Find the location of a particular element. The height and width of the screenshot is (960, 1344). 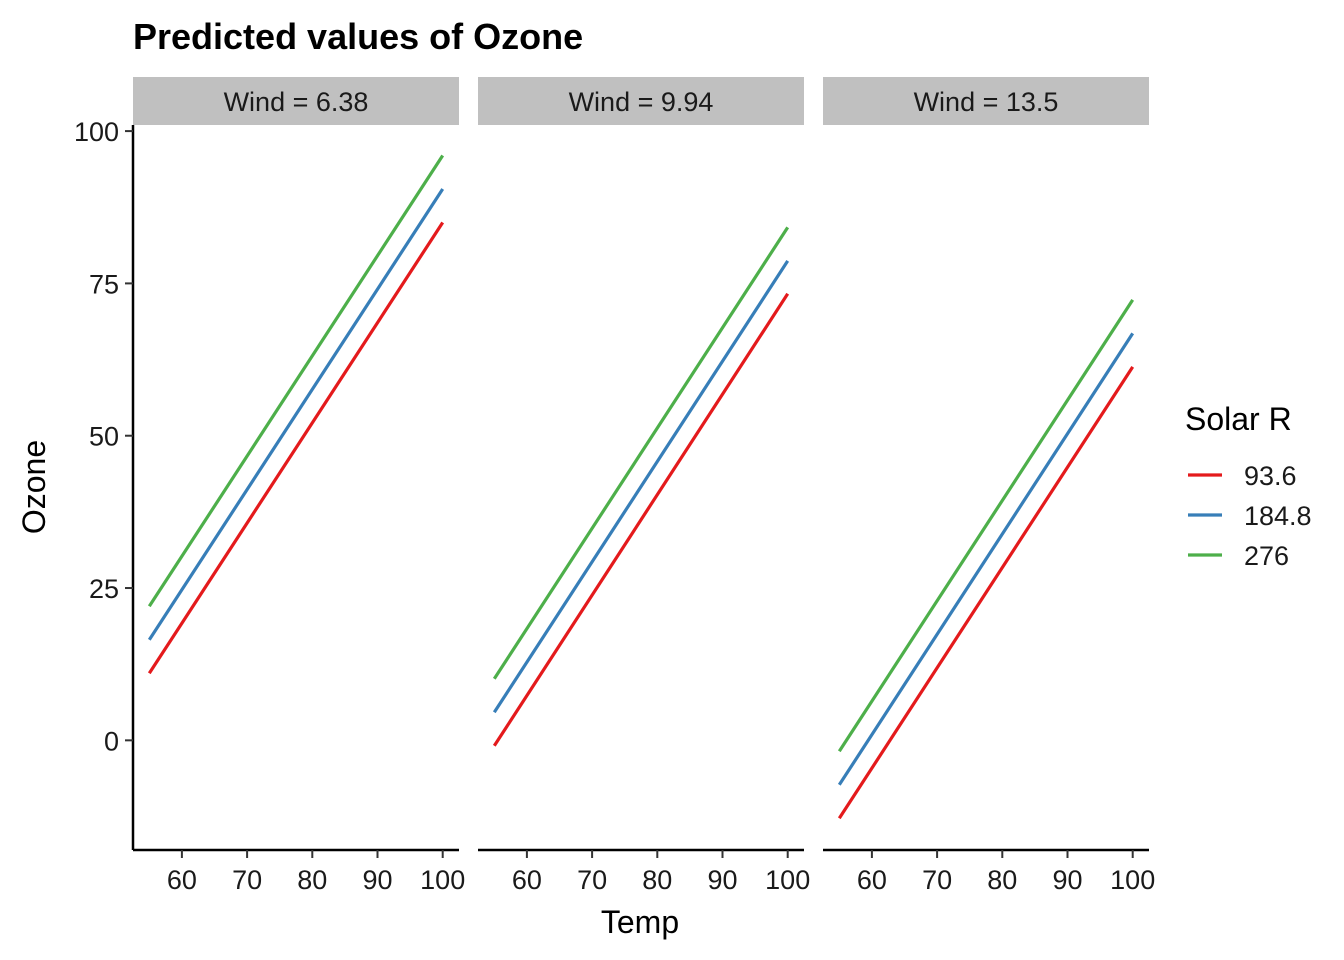

strip-label: Wind = 9.94 is located at coordinates (641, 102).